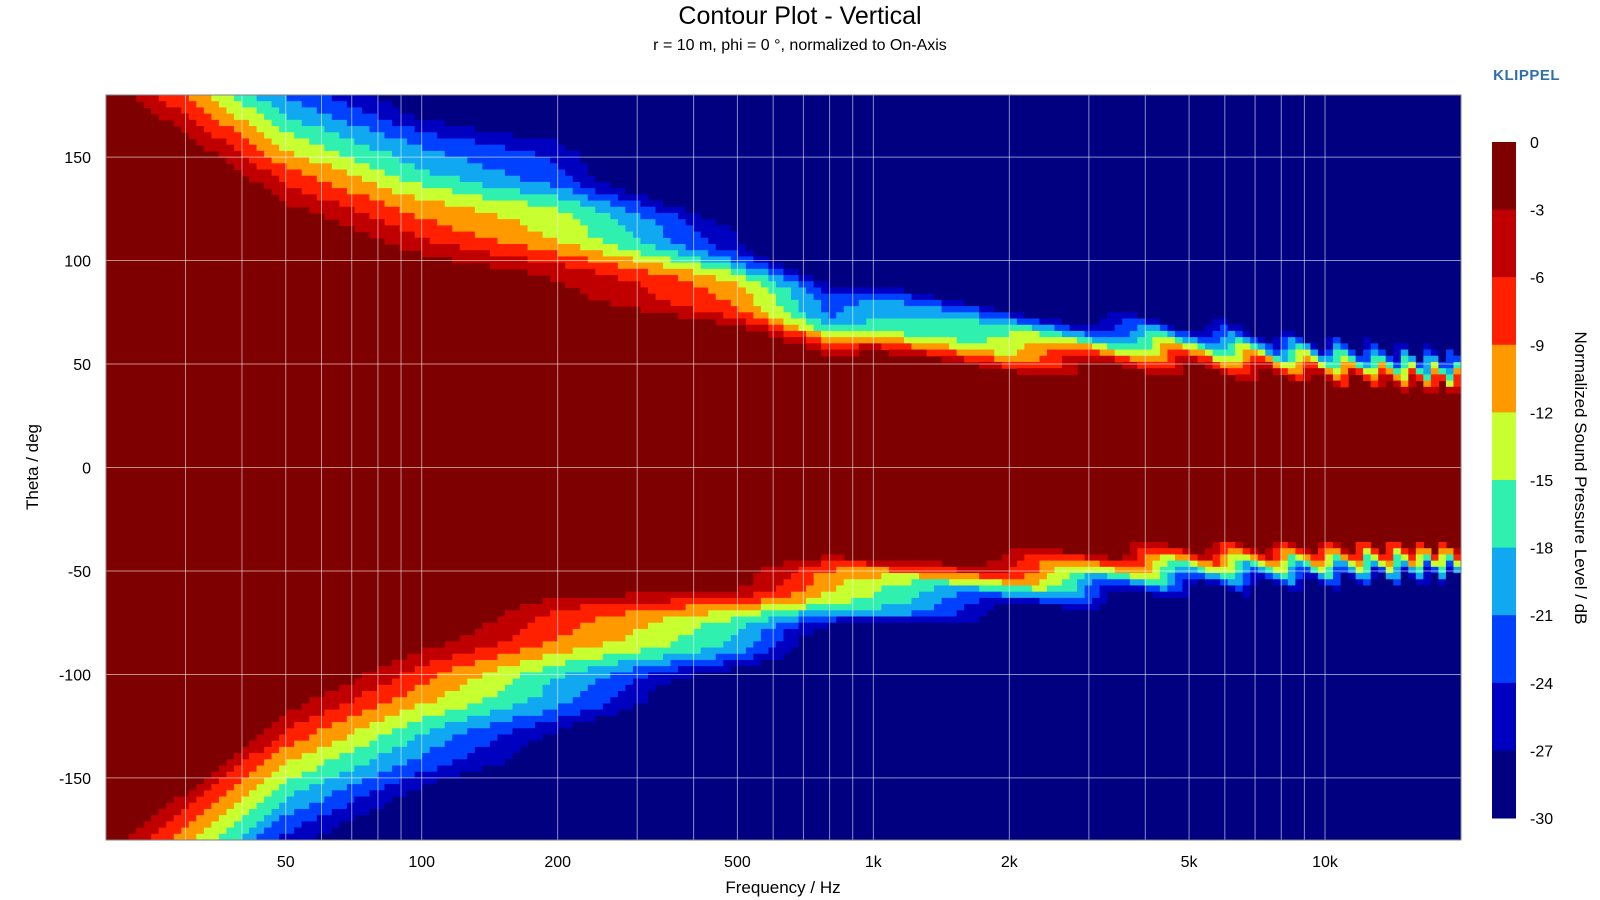  What do you see at coordinates (1504, 514) in the screenshot?
I see `colorbar-segment` at bounding box center [1504, 514].